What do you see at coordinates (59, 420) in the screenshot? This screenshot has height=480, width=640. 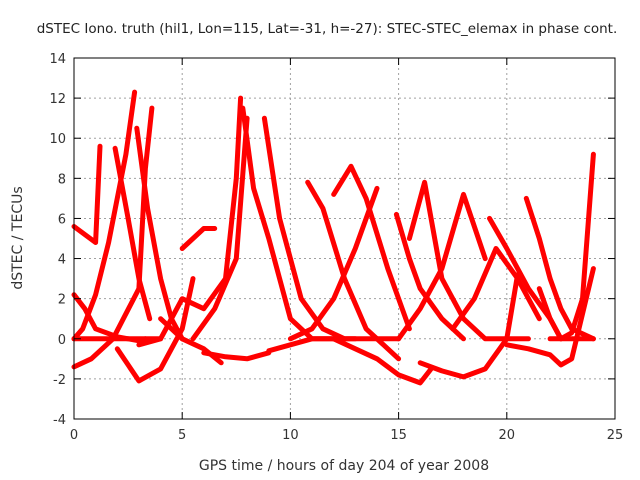 I see `y-tick-label: -4` at bounding box center [59, 420].